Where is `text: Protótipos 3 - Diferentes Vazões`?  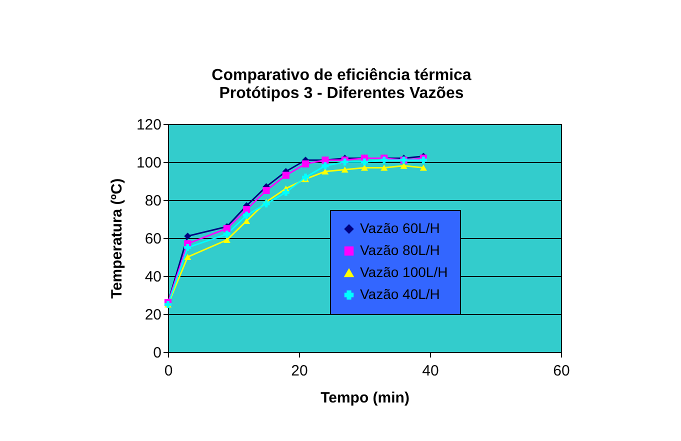
text: Protótipos 3 - Diferentes Vazões is located at coordinates (341, 93).